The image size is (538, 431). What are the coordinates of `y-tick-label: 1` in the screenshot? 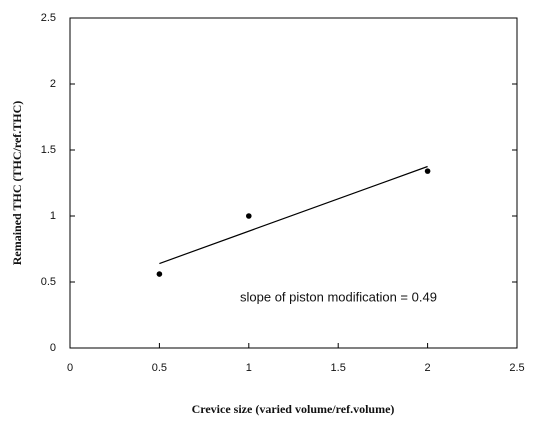 It's located at (53, 216).